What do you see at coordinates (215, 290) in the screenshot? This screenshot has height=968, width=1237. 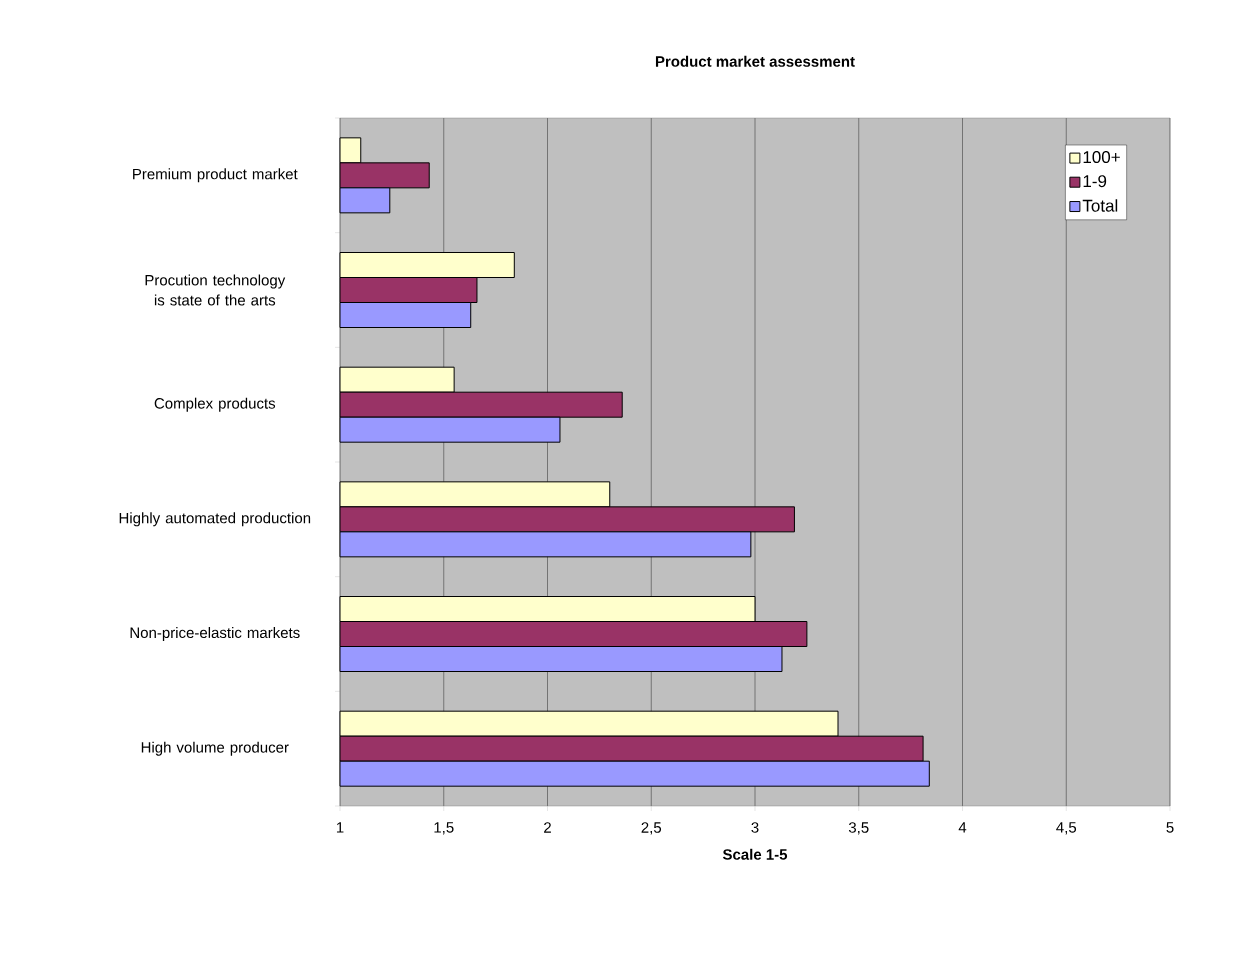 I see `y-tick-label: Procution technology is state of the arts` at bounding box center [215, 290].